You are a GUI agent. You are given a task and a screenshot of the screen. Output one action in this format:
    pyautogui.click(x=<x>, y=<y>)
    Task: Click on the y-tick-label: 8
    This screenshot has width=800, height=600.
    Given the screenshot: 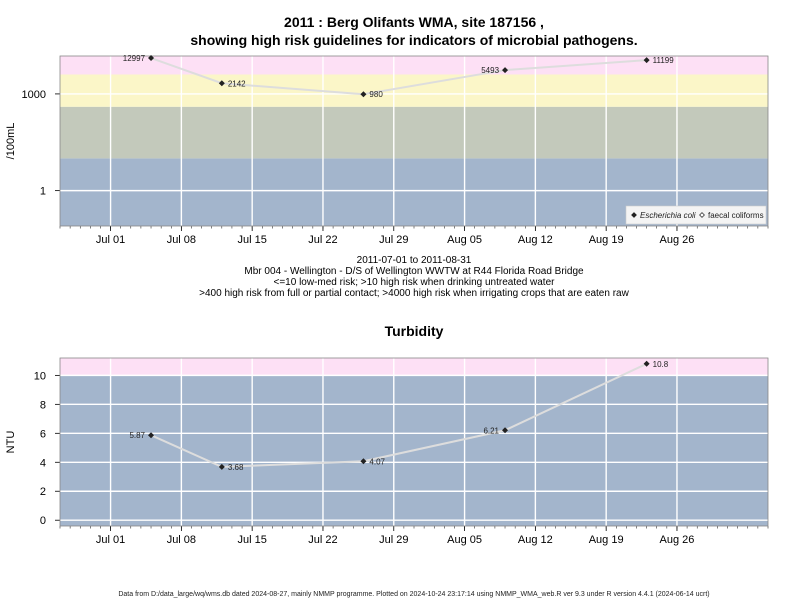 What is the action you would take?
    pyautogui.click(x=43, y=405)
    